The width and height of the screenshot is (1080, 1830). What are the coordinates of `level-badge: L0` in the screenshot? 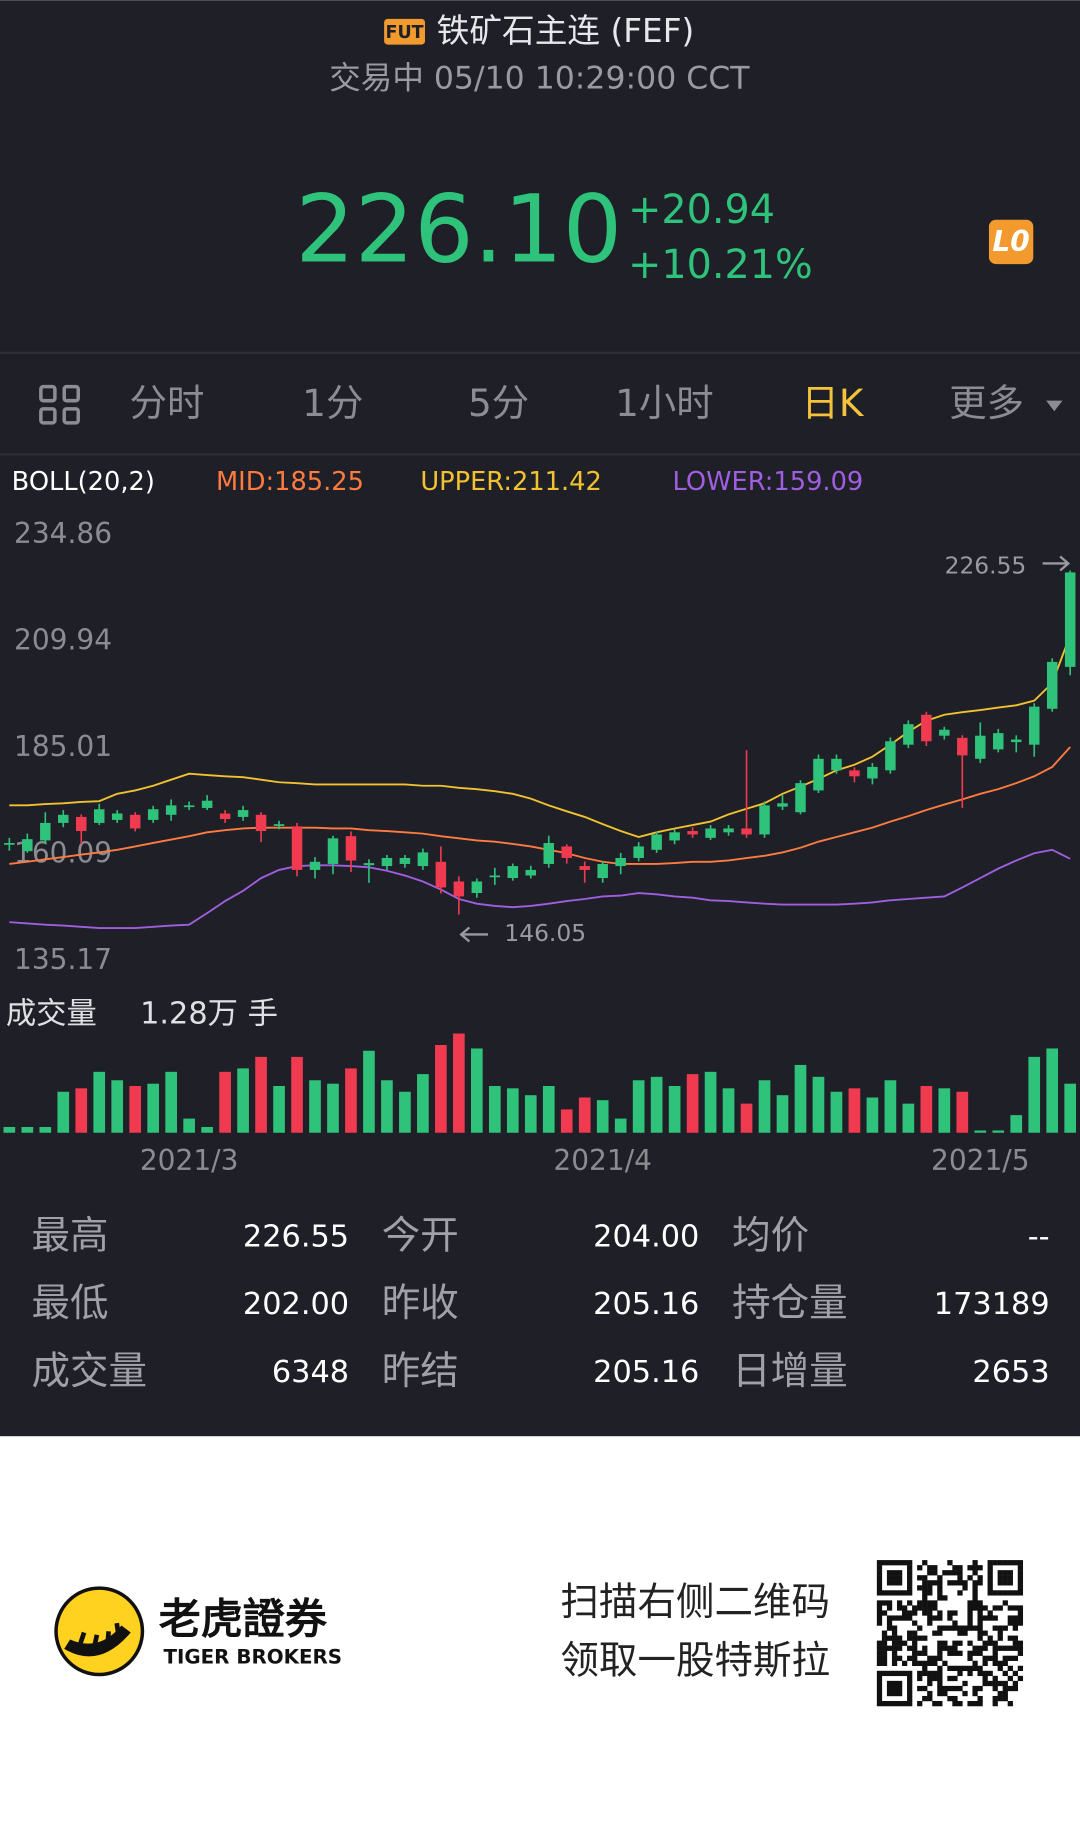 It's located at (1010, 241).